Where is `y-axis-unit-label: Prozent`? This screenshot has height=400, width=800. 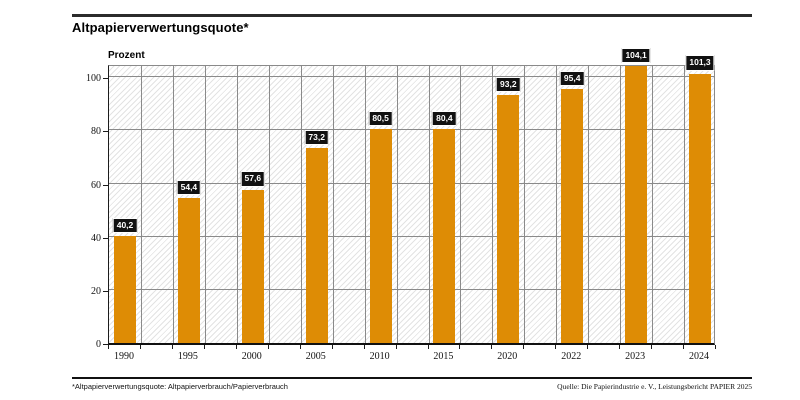 y-axis-unit-label: Prozent is located at coordinates (126, 55).